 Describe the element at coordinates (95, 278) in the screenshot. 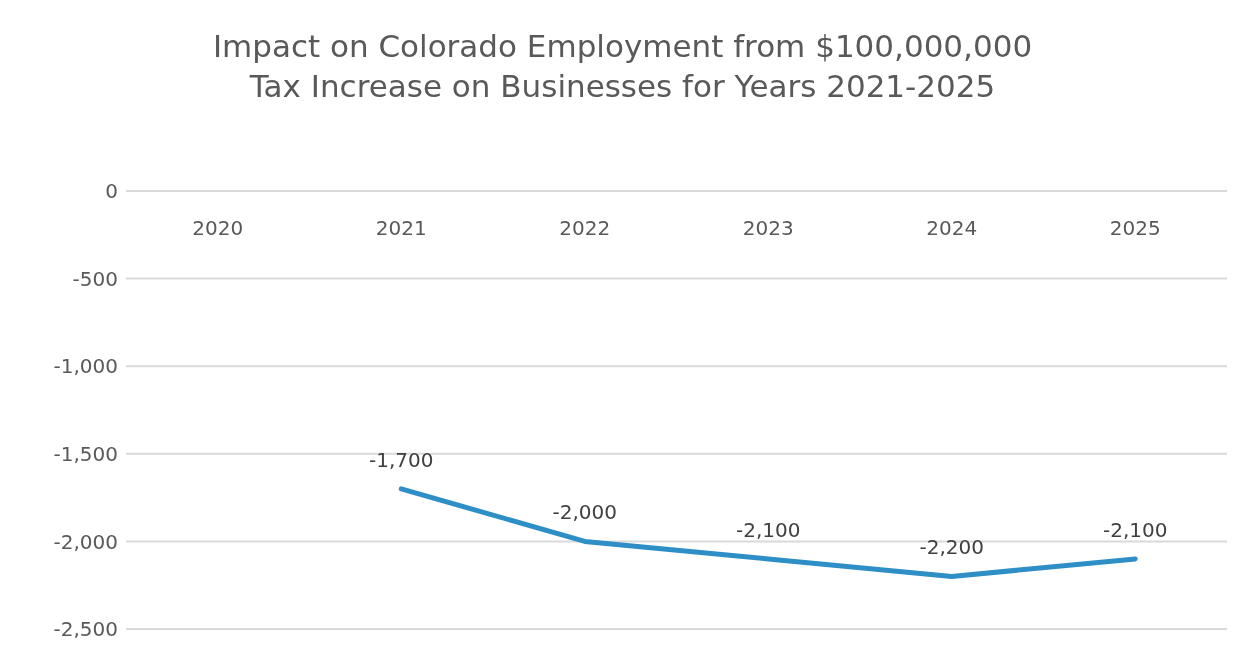

I see `y-tick-label: -500` at that location.